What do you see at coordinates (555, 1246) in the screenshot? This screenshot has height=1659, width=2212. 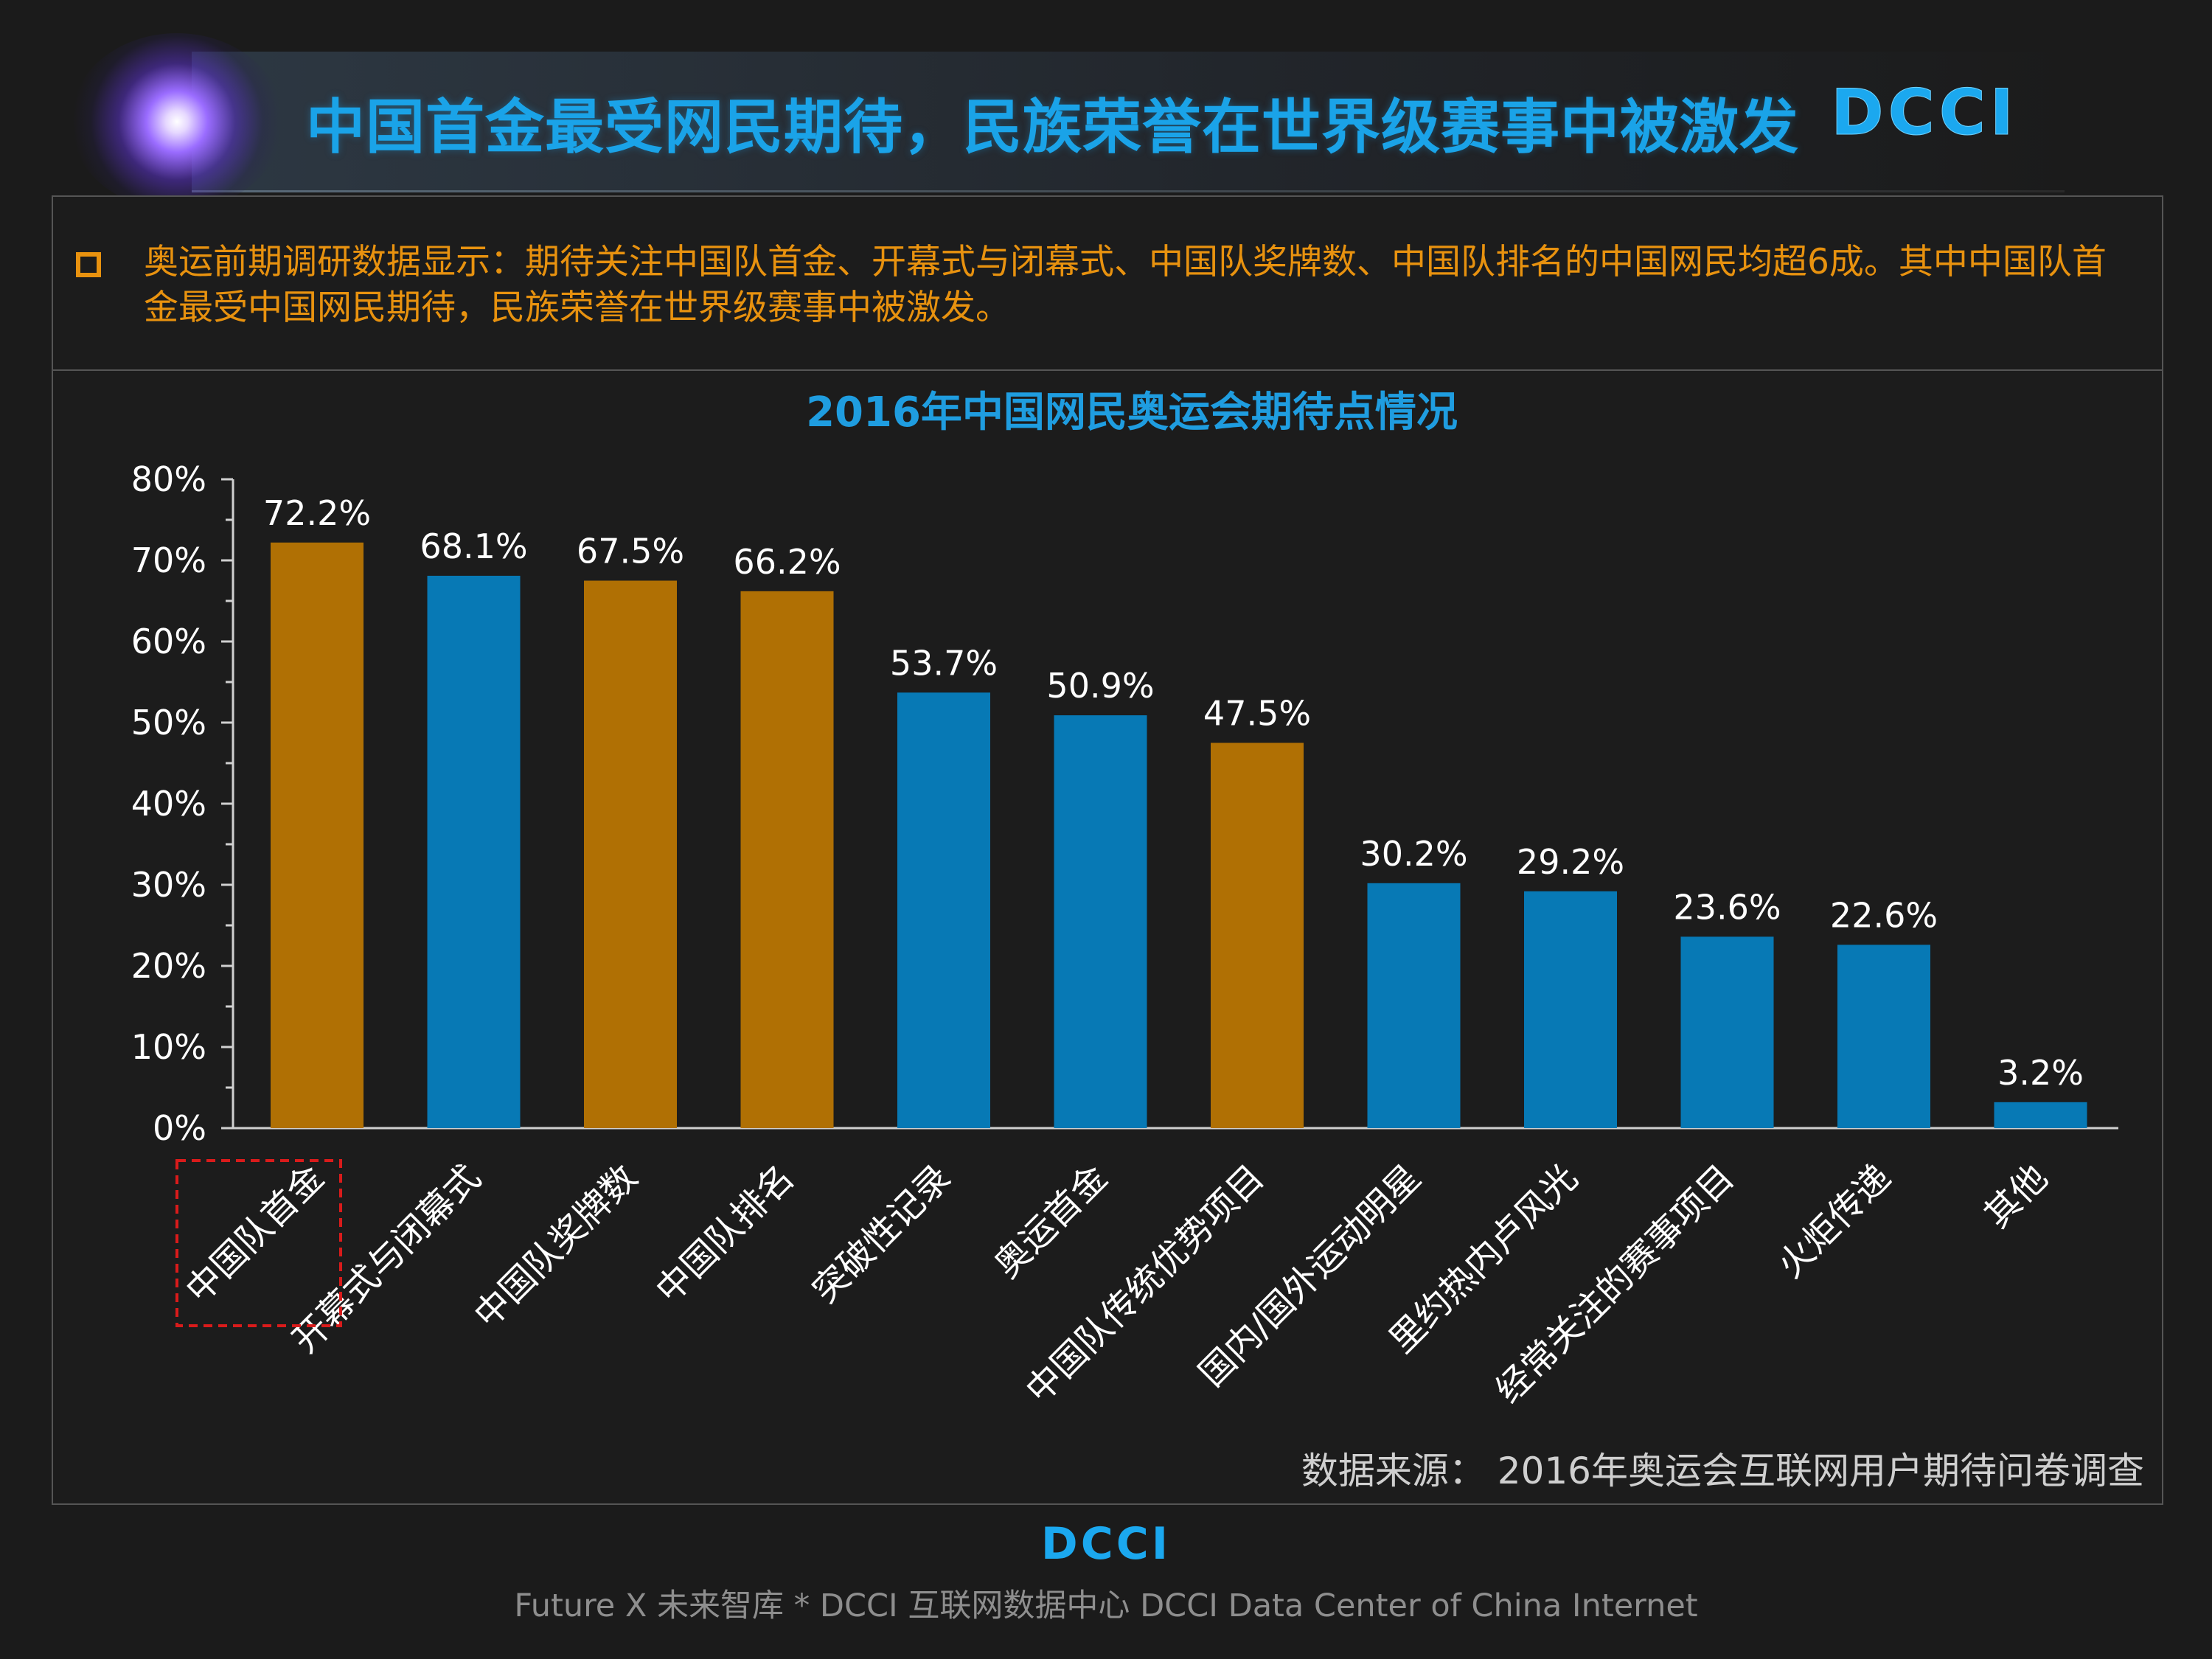 I see `x-tick-label: 中国队奖牌数` at bounding box center [555, 1246].